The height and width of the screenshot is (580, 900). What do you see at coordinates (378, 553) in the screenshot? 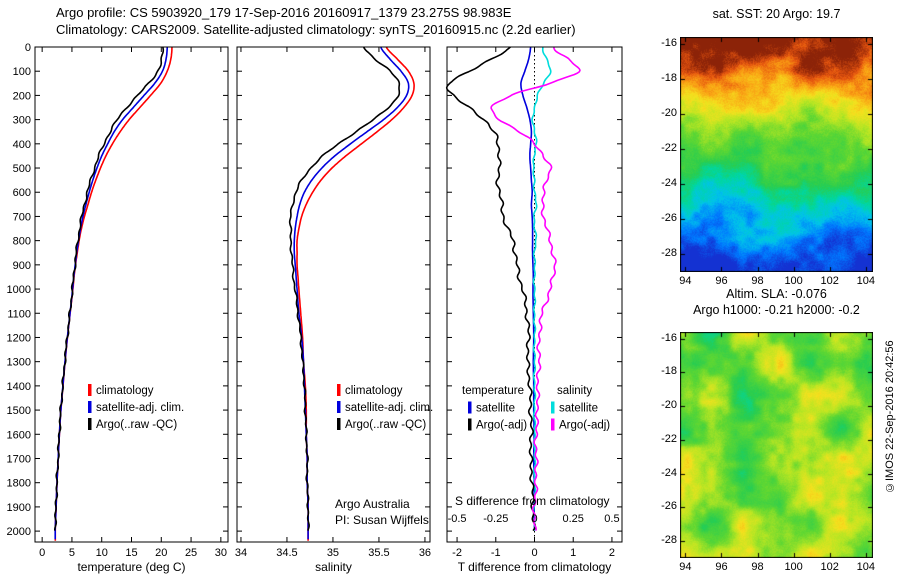
I see `x-tick-label: 35.5` at bounding box center [378, 553].